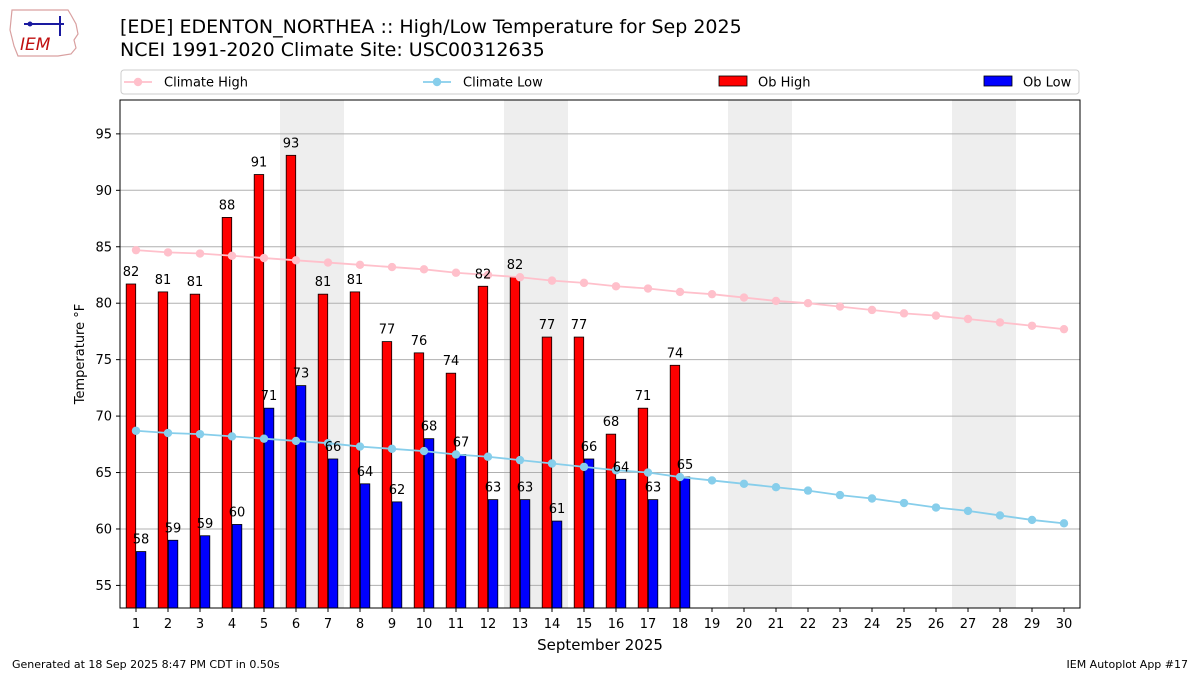 Image resolution: width=1200 pixels, height=675 pixels. What do you see at coordinates (643, 396) in the screenshot?
I see `ob-high-label: 71` at bounding box center [643, 396].